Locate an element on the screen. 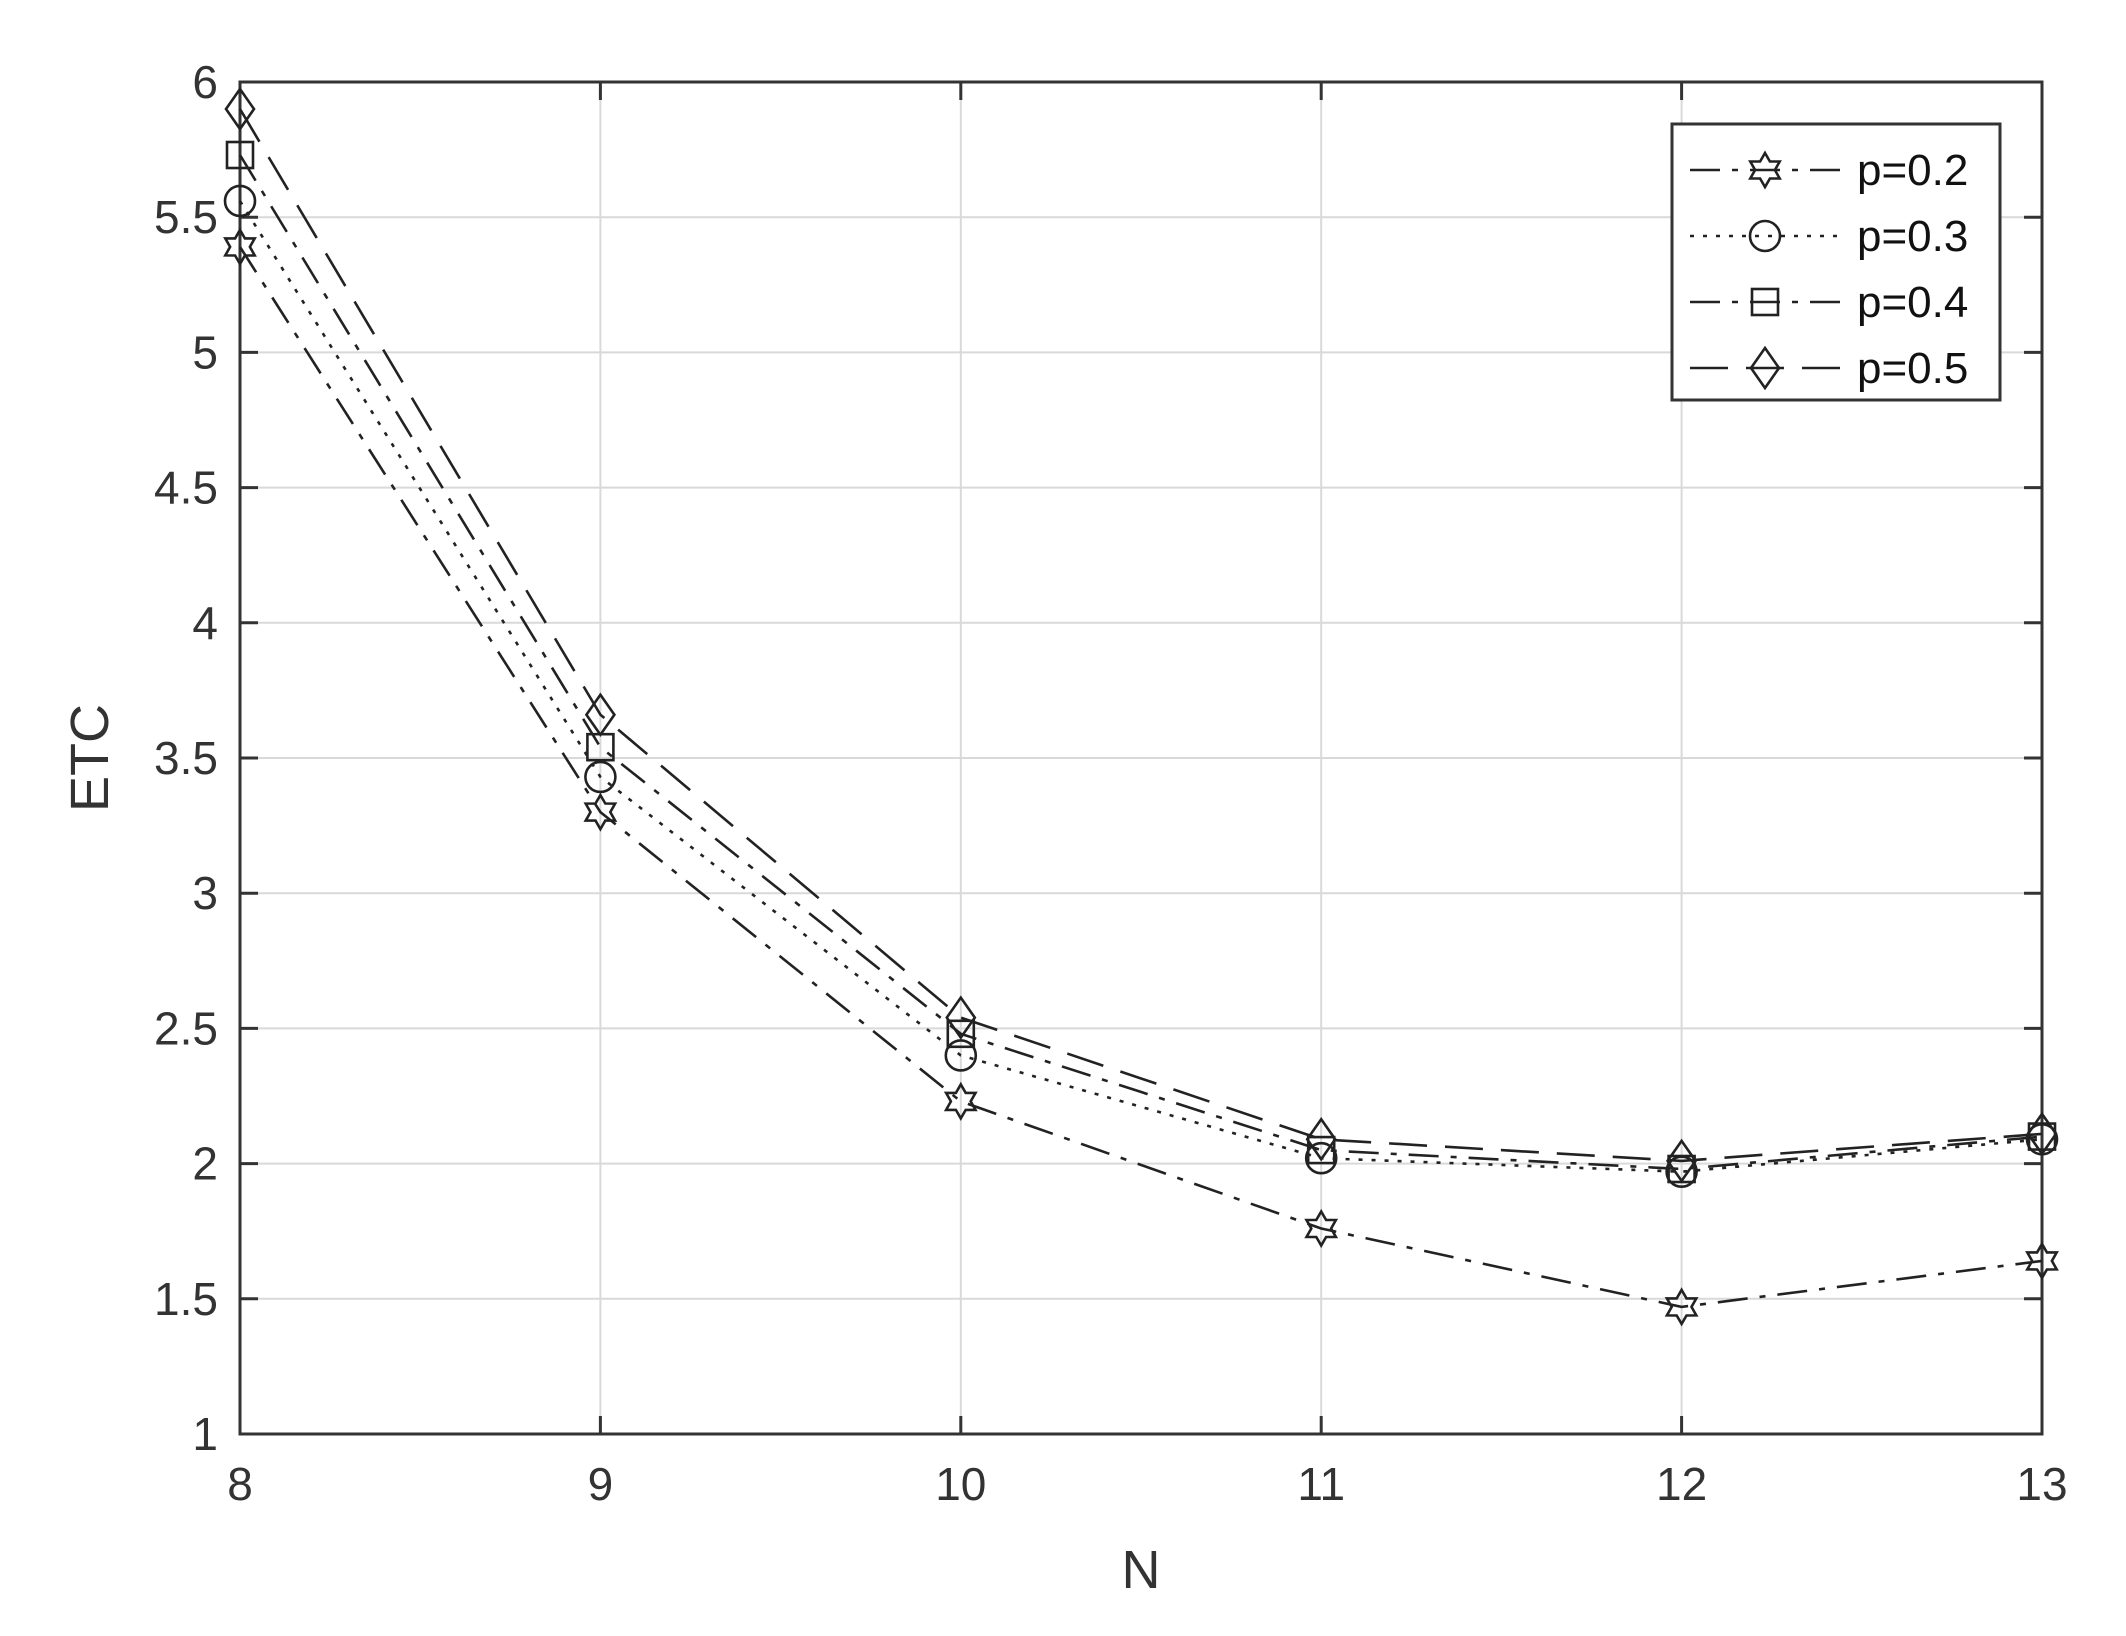 This screenshot has width=2126, height=1636. y-tick-label: 3.5 is located at coordinates (186, 758).